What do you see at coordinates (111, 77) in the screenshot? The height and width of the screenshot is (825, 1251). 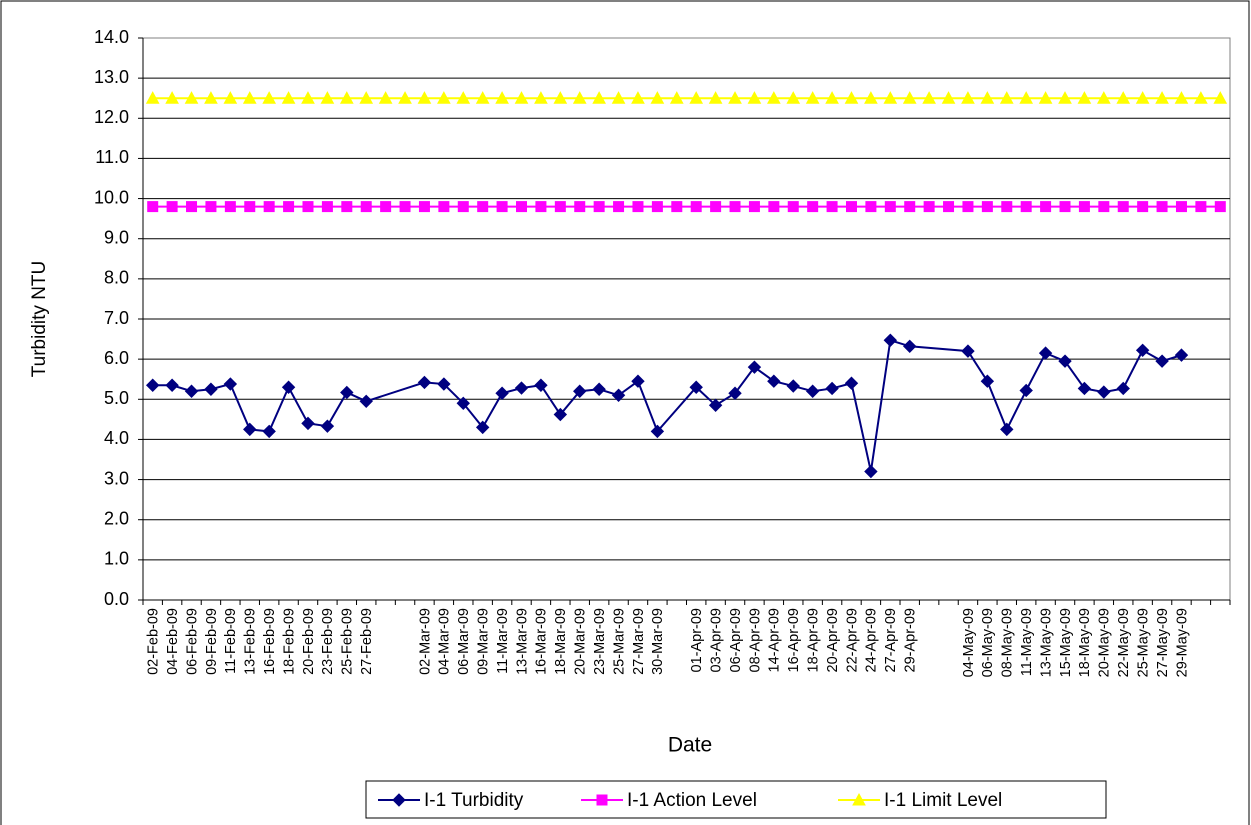 I see `y-tick-label: 13.0` at bounding box center [111, 77].